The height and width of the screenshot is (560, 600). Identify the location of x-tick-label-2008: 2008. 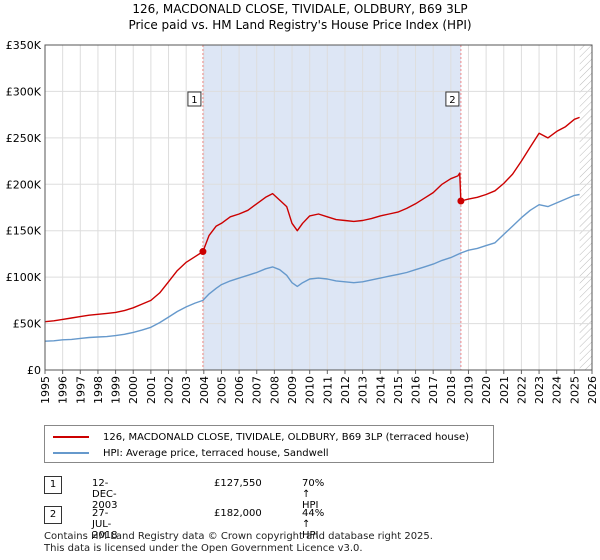
(274, 390).